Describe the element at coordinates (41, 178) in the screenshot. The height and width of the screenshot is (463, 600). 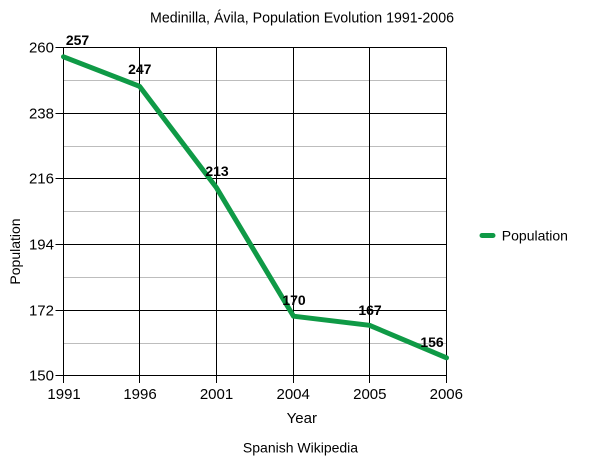
I see `svg-text: 216` at that location.